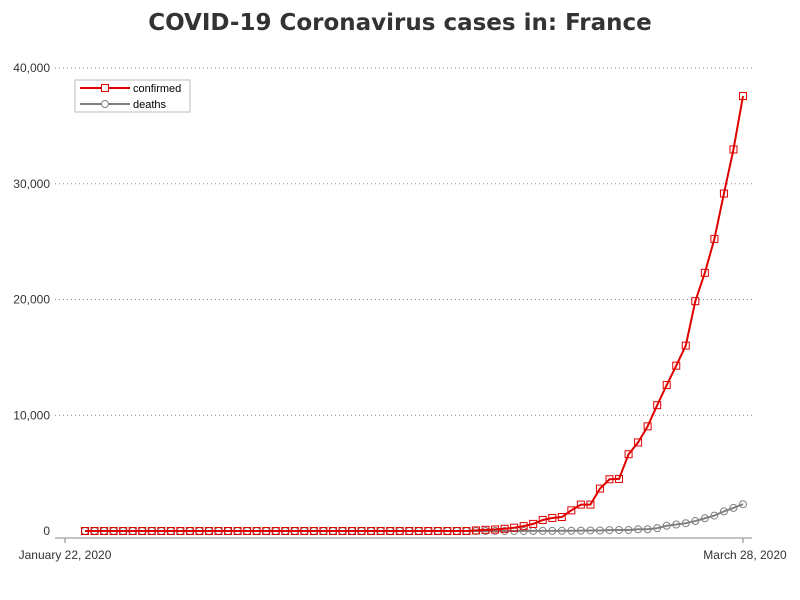 This screenshot has height=600, width=800. I want to click on legend-box, so click(132, 96).